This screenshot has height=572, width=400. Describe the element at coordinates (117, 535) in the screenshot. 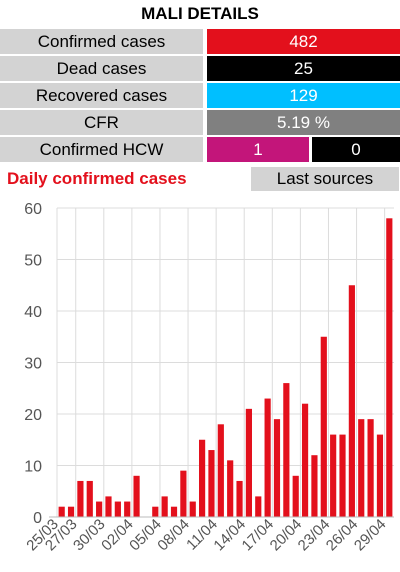

I see `x-tick-label: 02/04` at that location.